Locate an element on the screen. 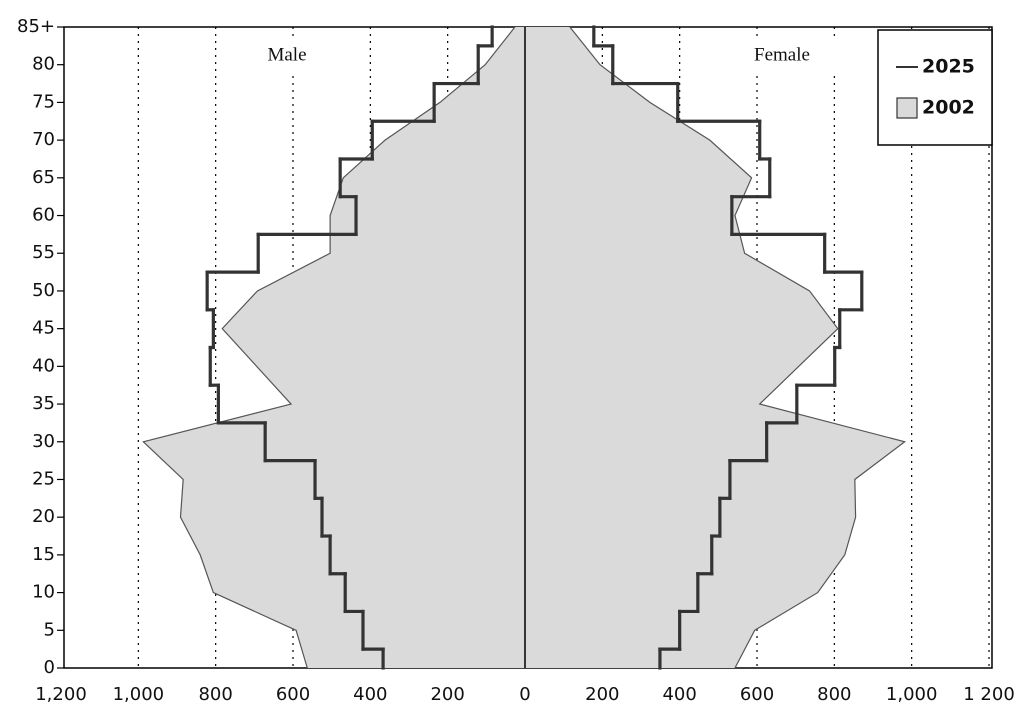  y-tick-label: 25 is located at coordinates (43, 478).